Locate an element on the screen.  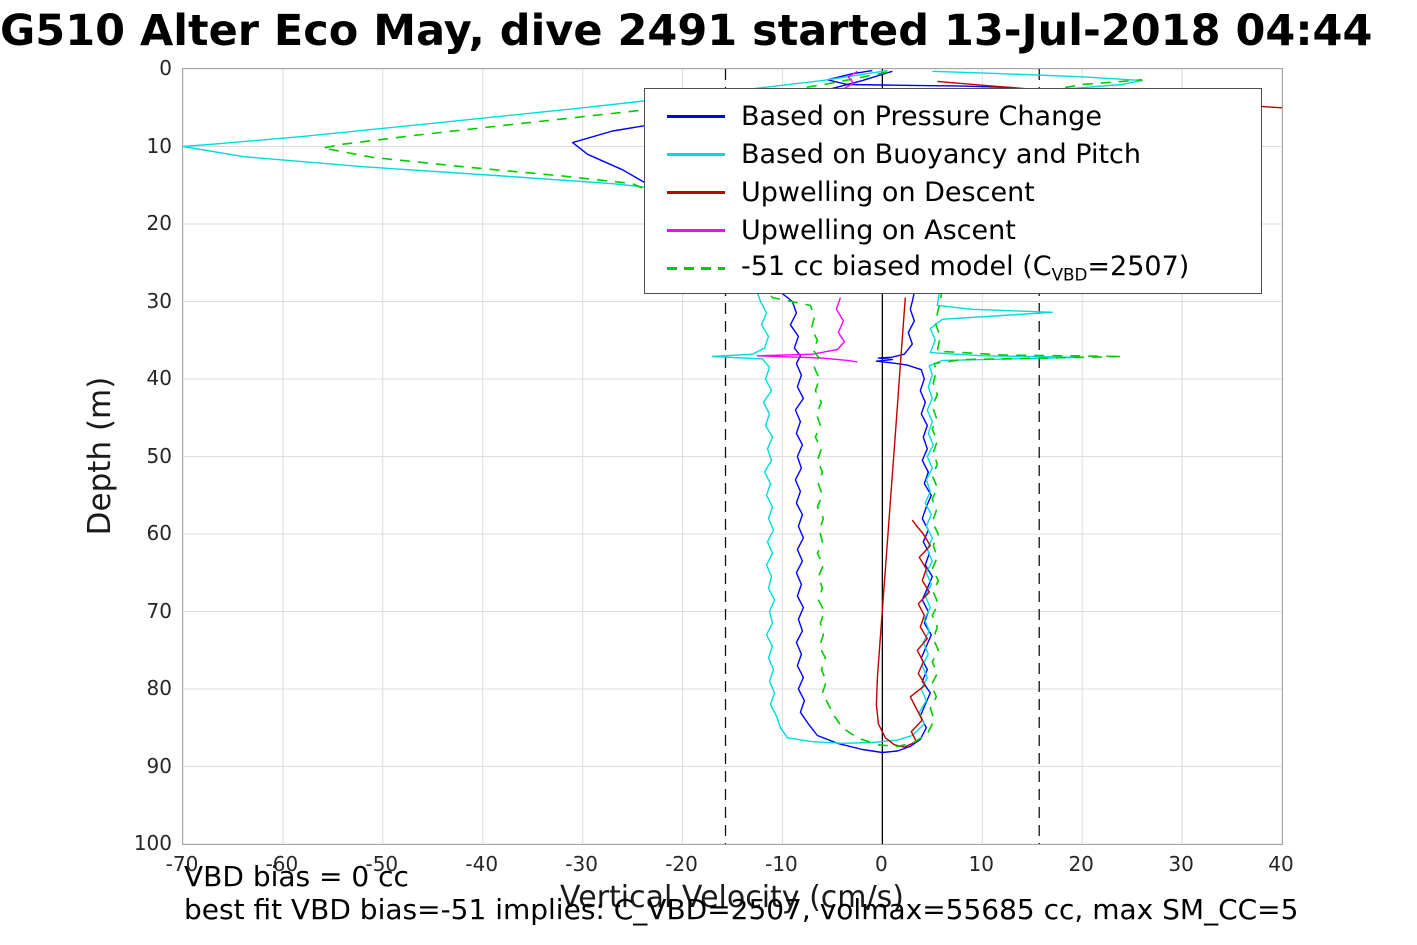
y-tick-label: 90 is located at coordinates (159, 765).